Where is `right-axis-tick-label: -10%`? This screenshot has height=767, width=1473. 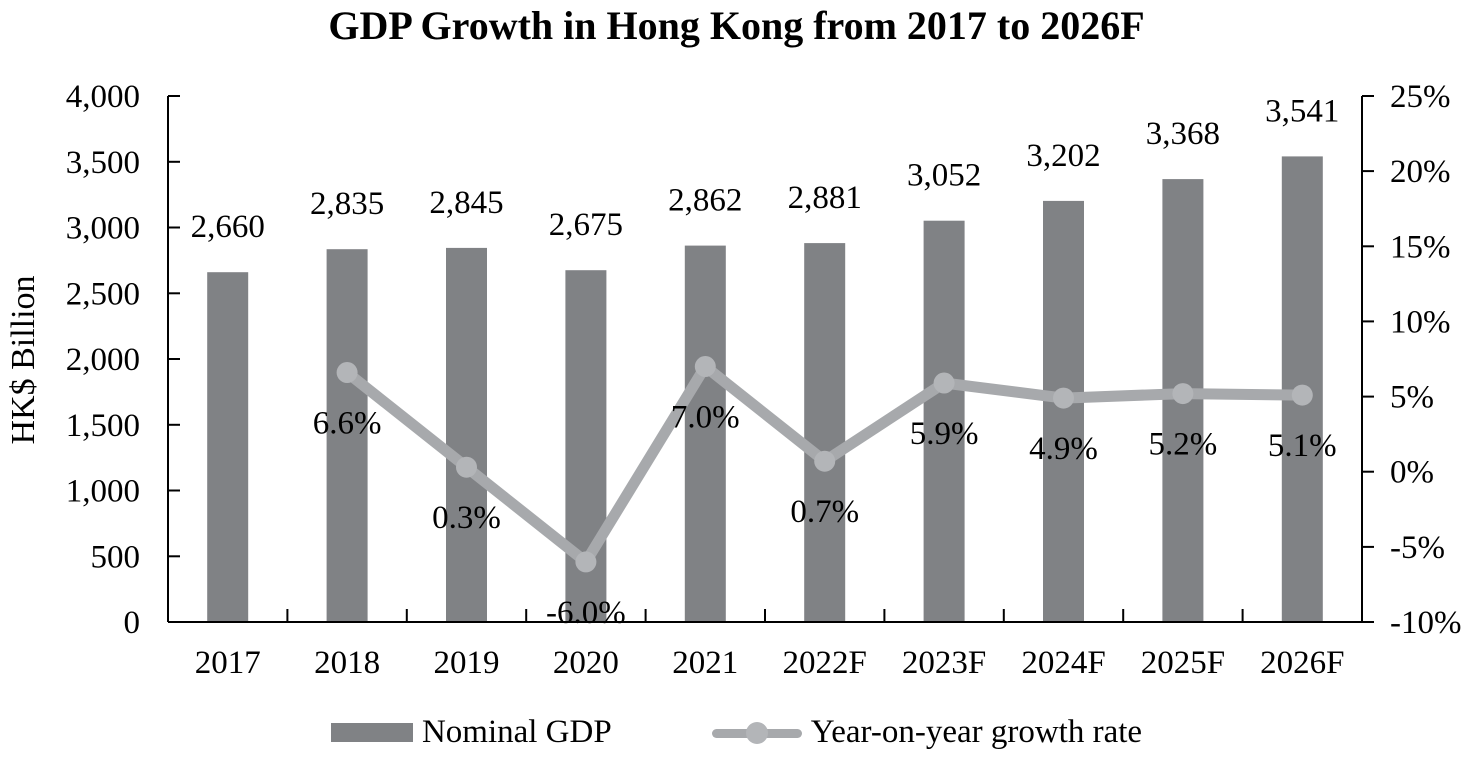
right-axis-tick-label: -10% is located at coordinates (1425, 623).